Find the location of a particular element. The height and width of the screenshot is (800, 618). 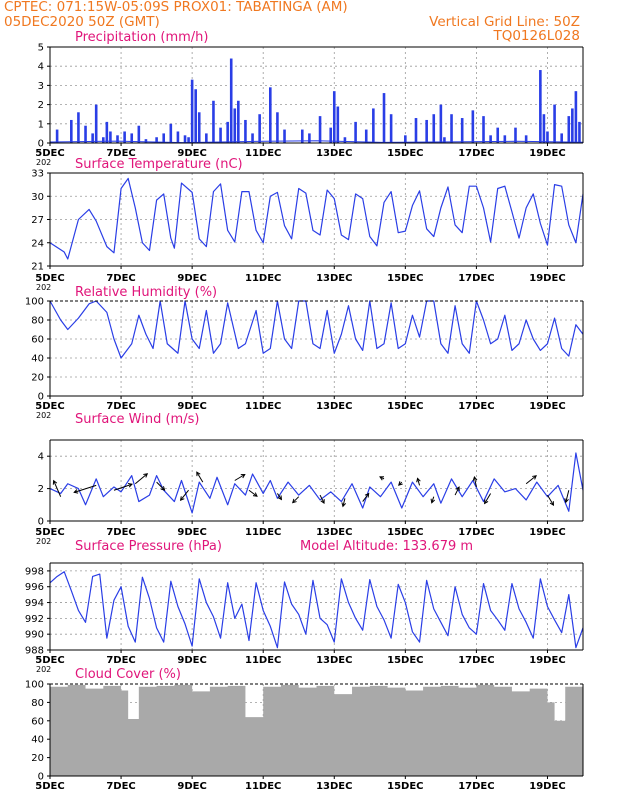

x-tick-label: 19DEC is located at coordinates (547, 532).